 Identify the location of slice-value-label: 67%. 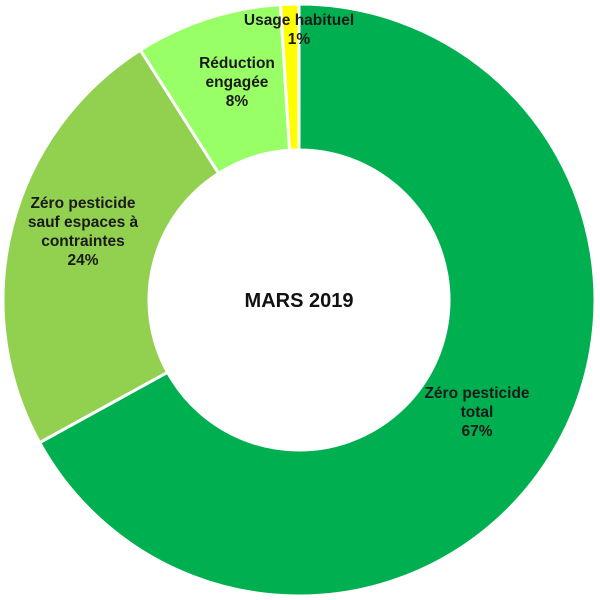
(476, 431).